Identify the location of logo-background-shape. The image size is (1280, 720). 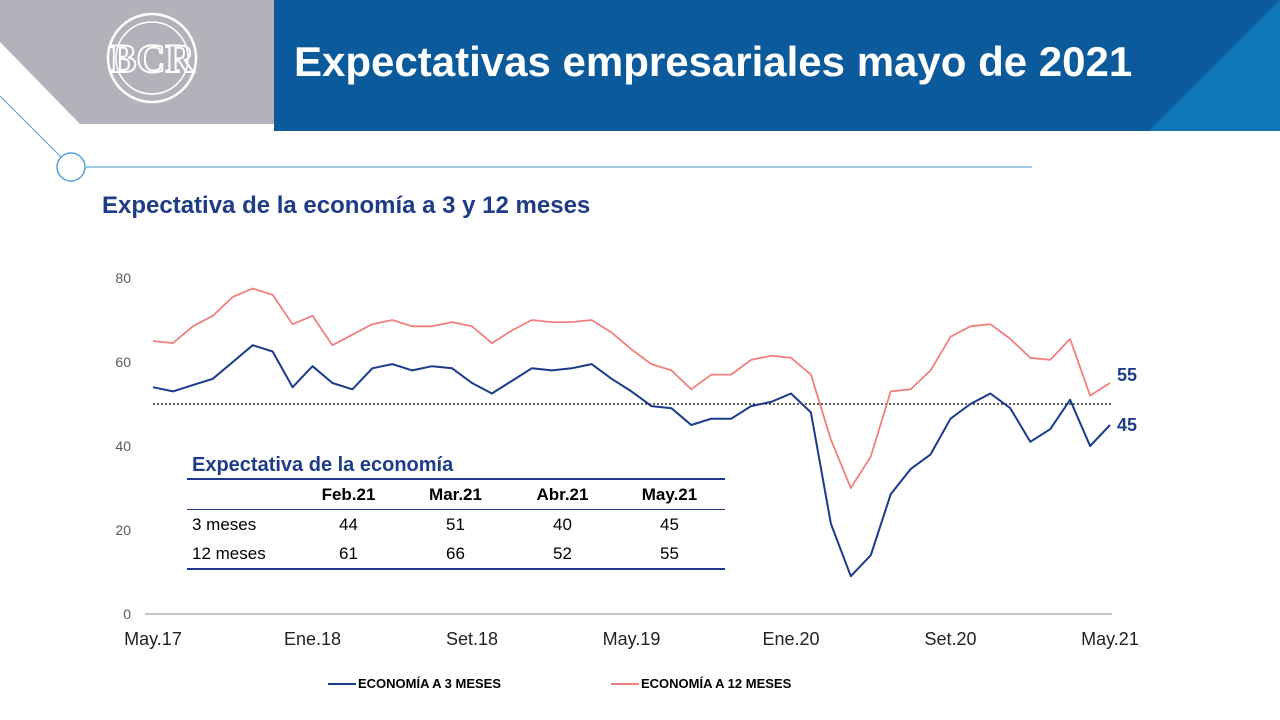
(138, 62).